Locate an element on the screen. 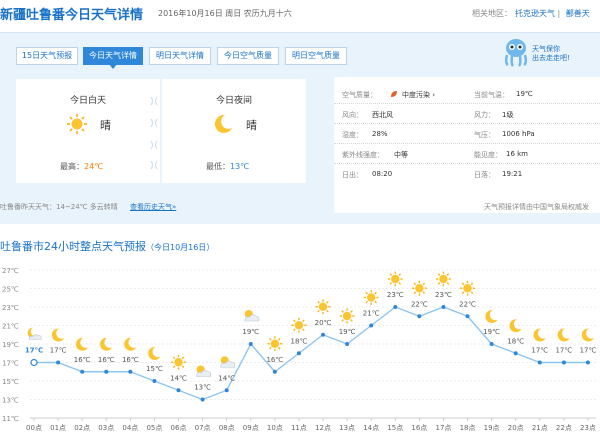 The image size is (600, 442). mascot-slogan: 天气保你 出去走走吧! is located at coordinates (551, 53).